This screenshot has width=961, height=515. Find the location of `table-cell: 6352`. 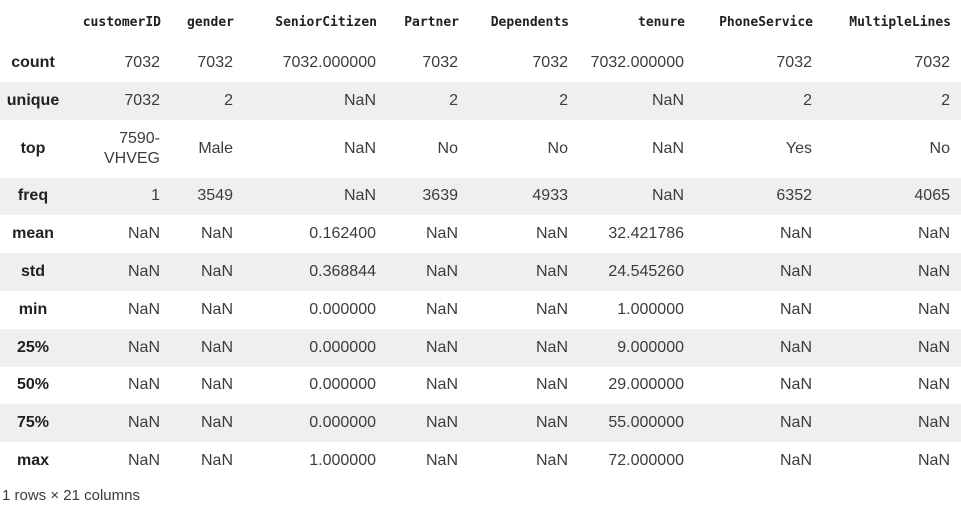

table-cell: 6352 is located at coordinates (794, 196).